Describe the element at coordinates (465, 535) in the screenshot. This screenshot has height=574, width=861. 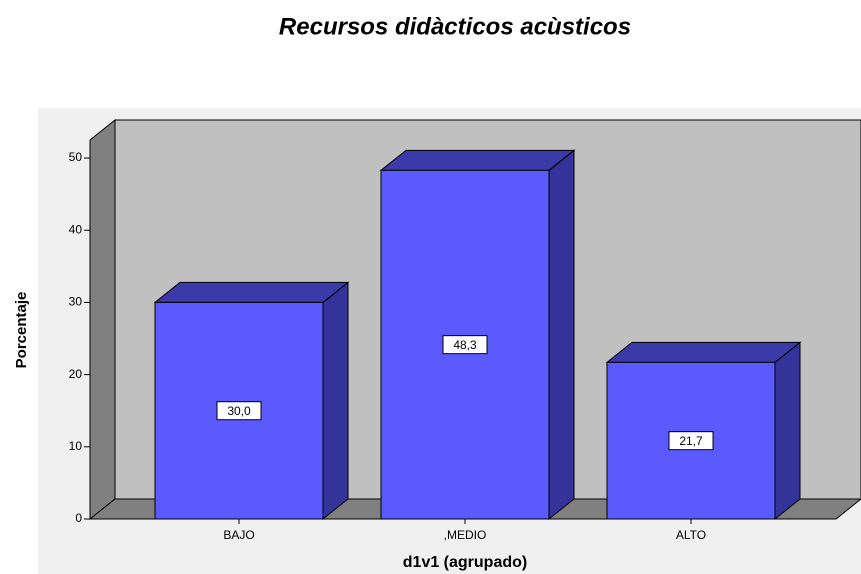
I see `x-tick-label: ,MEDIO` at that location.